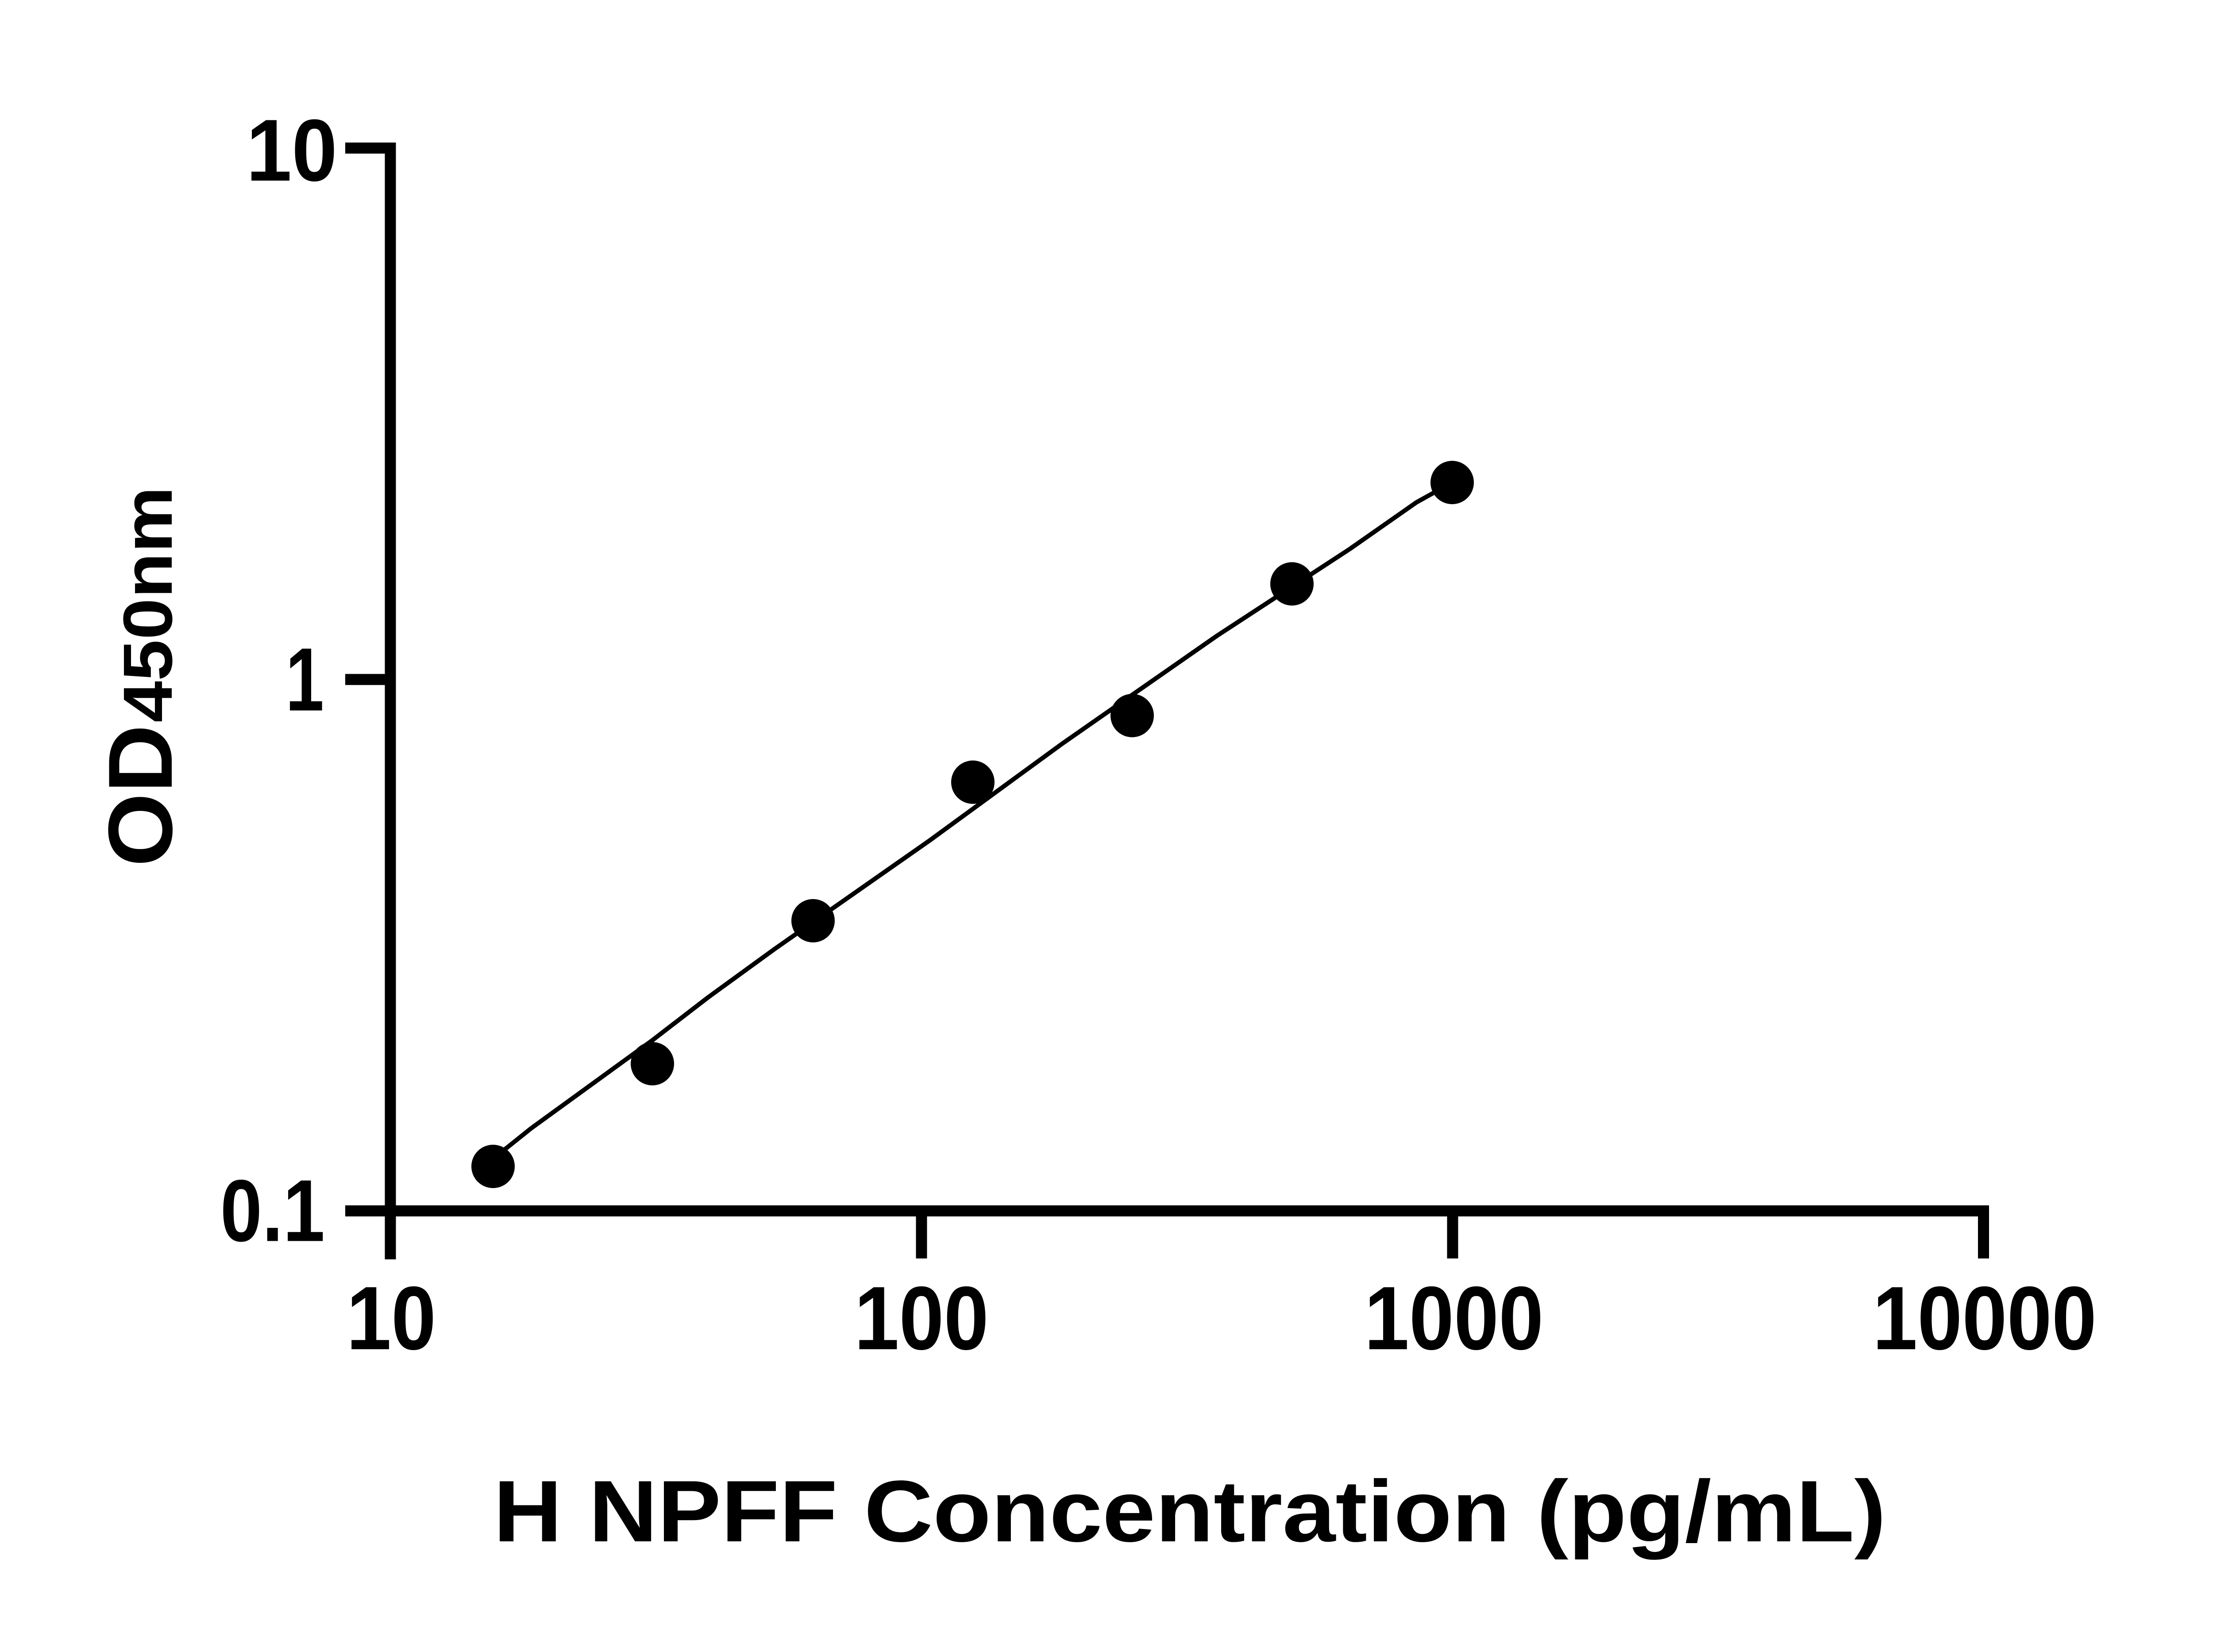 The height and width of the screenshot is (1652, 2213). What do you see at coordinates (304, 679) in the screenshot?
I see `svg-text: 1` at bounding box center [304, 679].